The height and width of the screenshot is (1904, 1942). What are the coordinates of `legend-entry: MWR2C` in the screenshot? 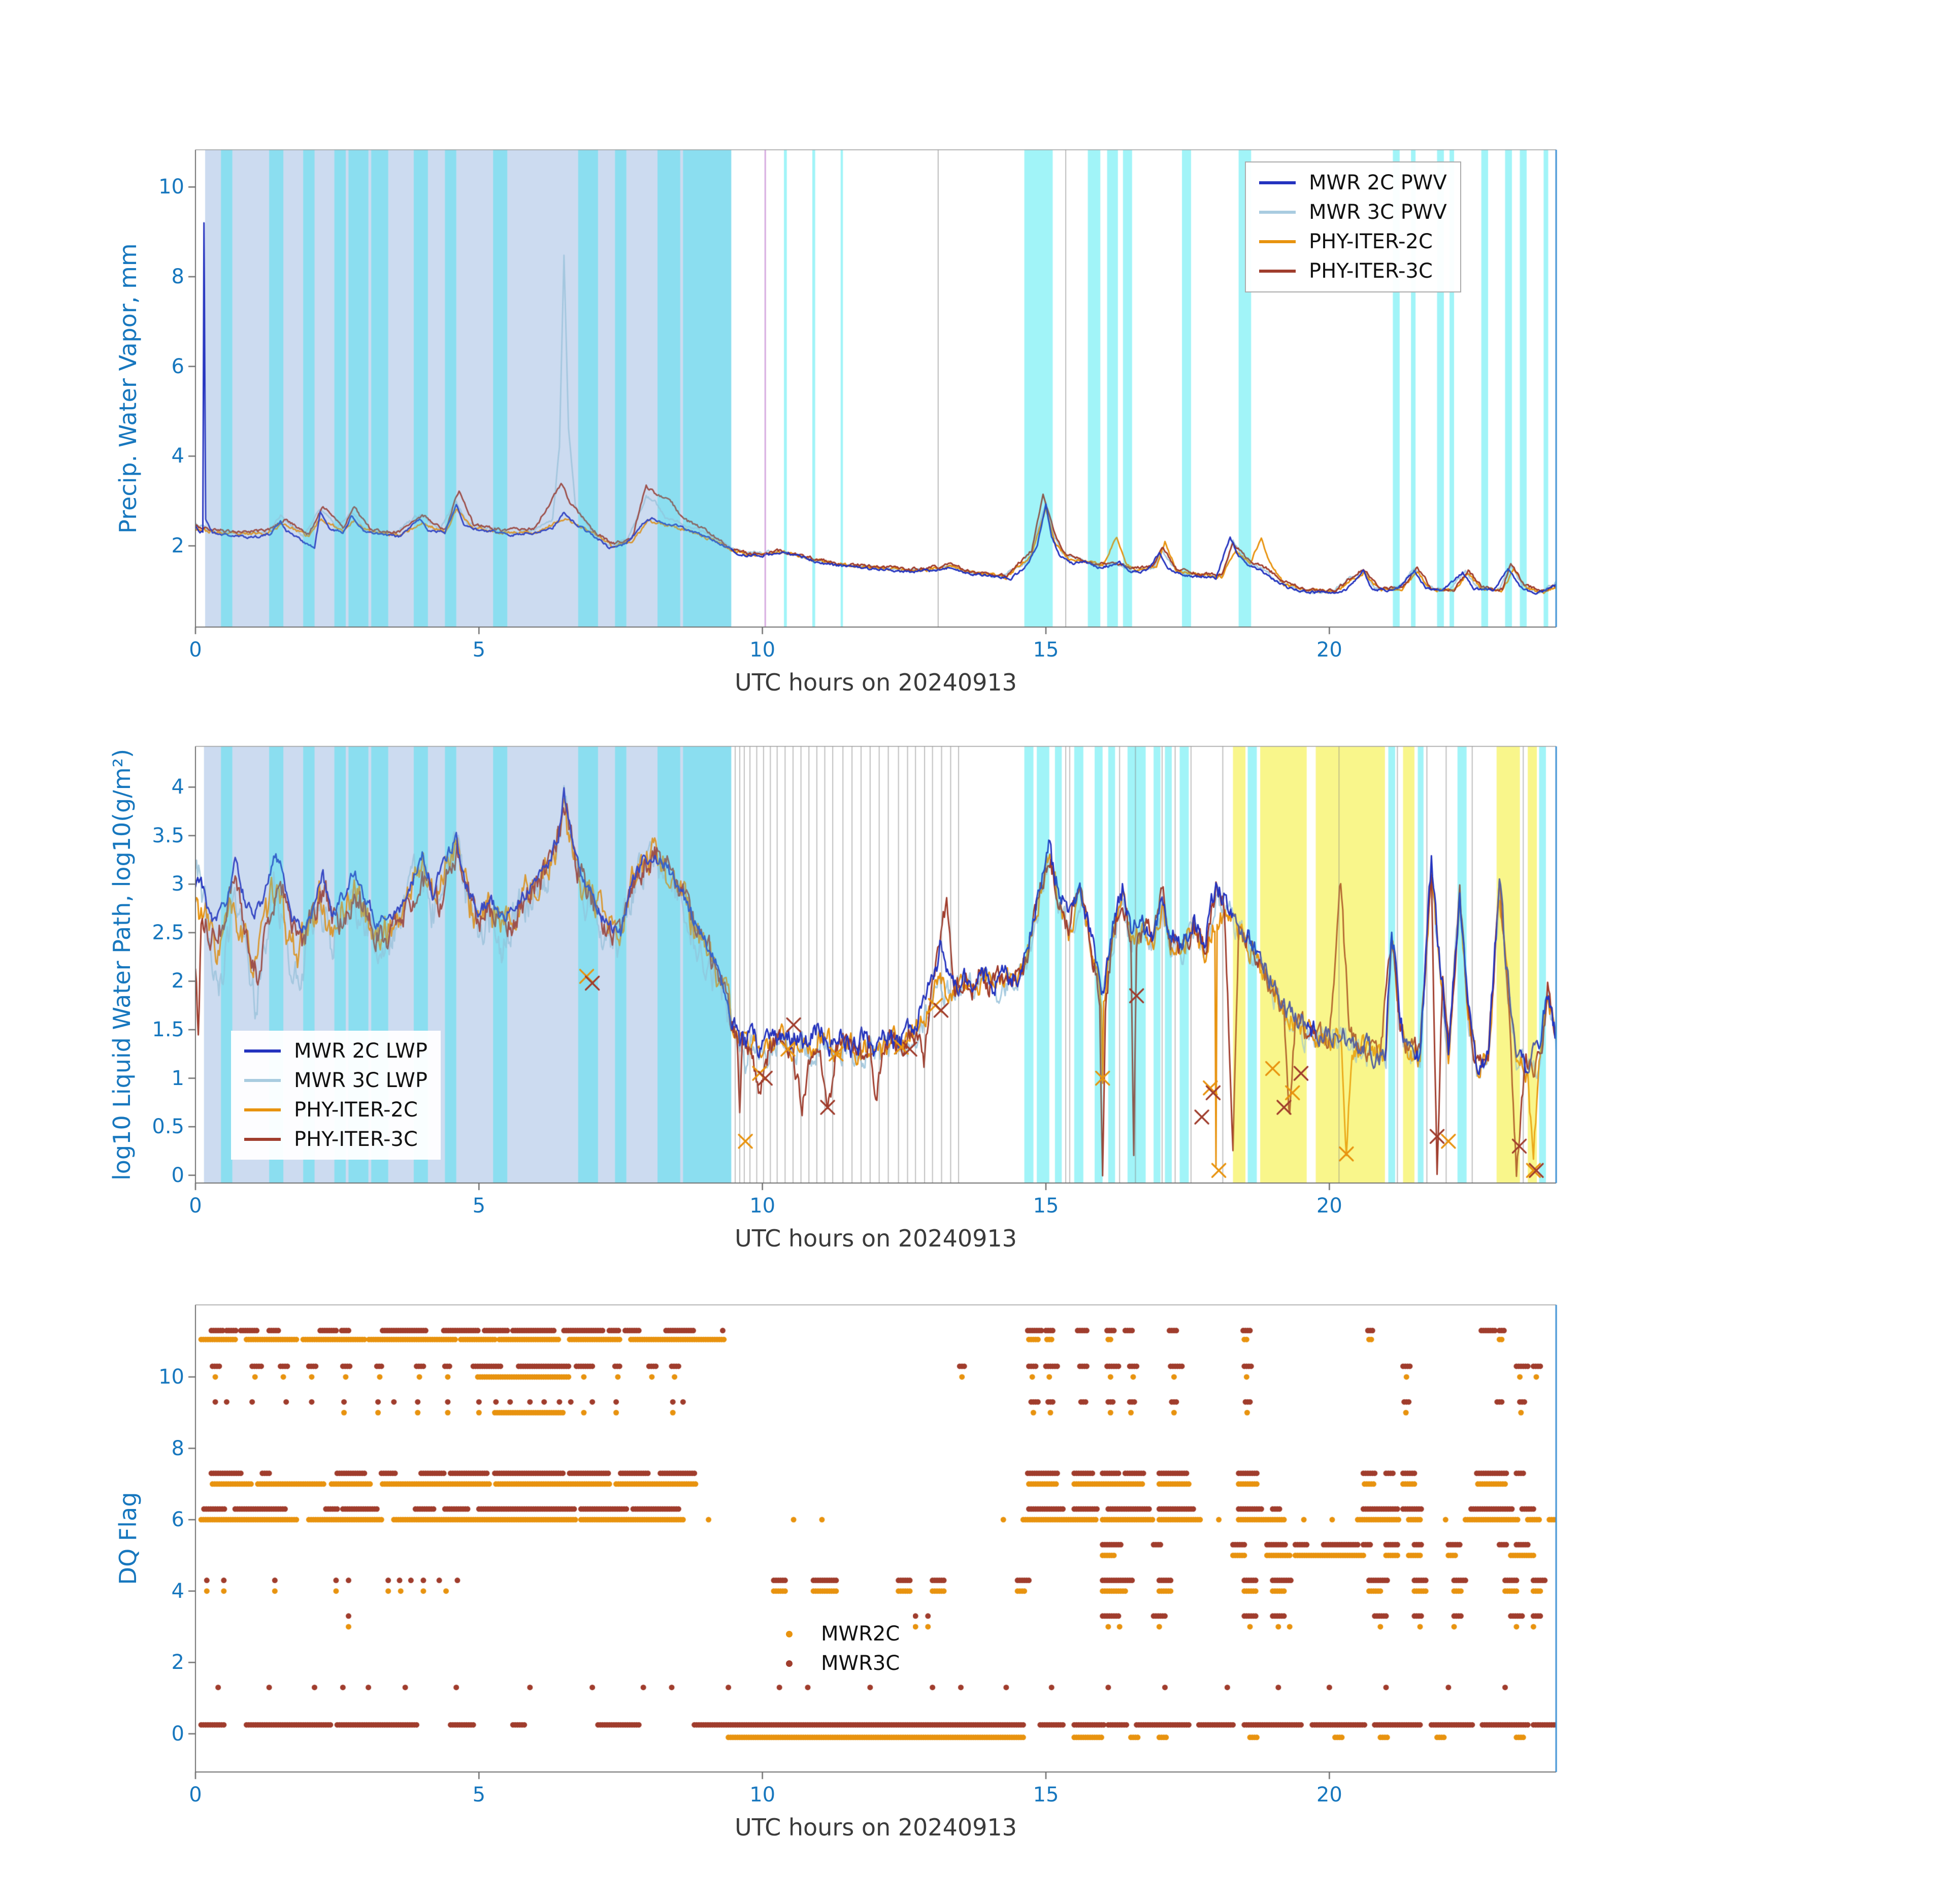 It's located at (835, 1634).